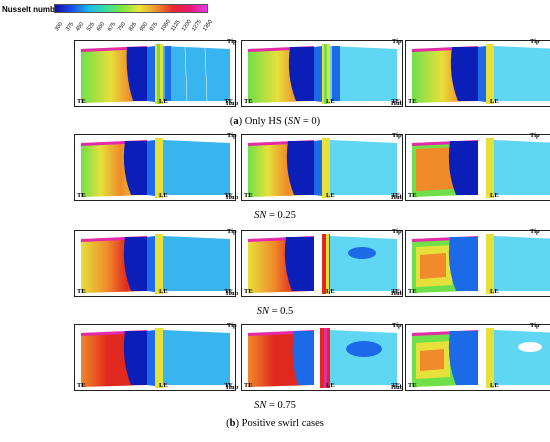 The width and height of the screenshot is (550, 442). I want to click on colorbar-tick-label: 600, so click(101, 27).